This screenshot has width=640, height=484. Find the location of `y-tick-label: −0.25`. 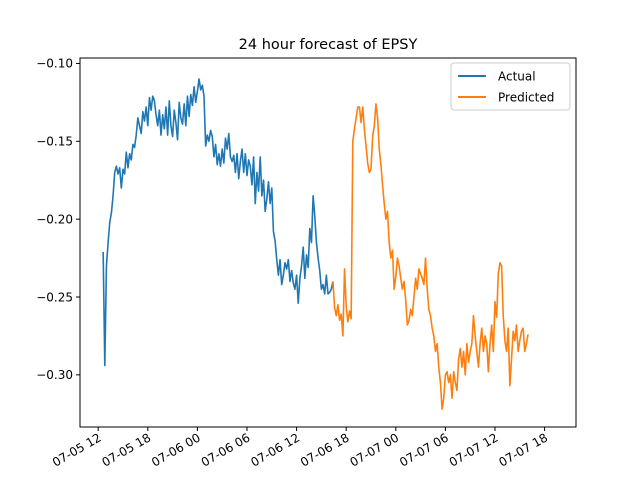

y-tick-label: −0.25 is located at coordinates (54, 297).